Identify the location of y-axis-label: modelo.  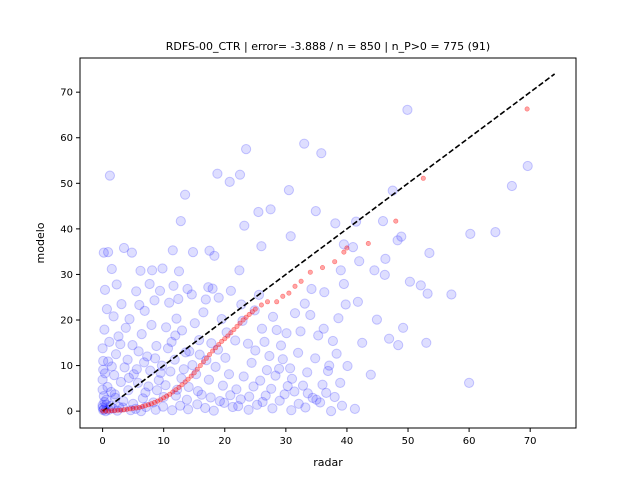
(40, 242).